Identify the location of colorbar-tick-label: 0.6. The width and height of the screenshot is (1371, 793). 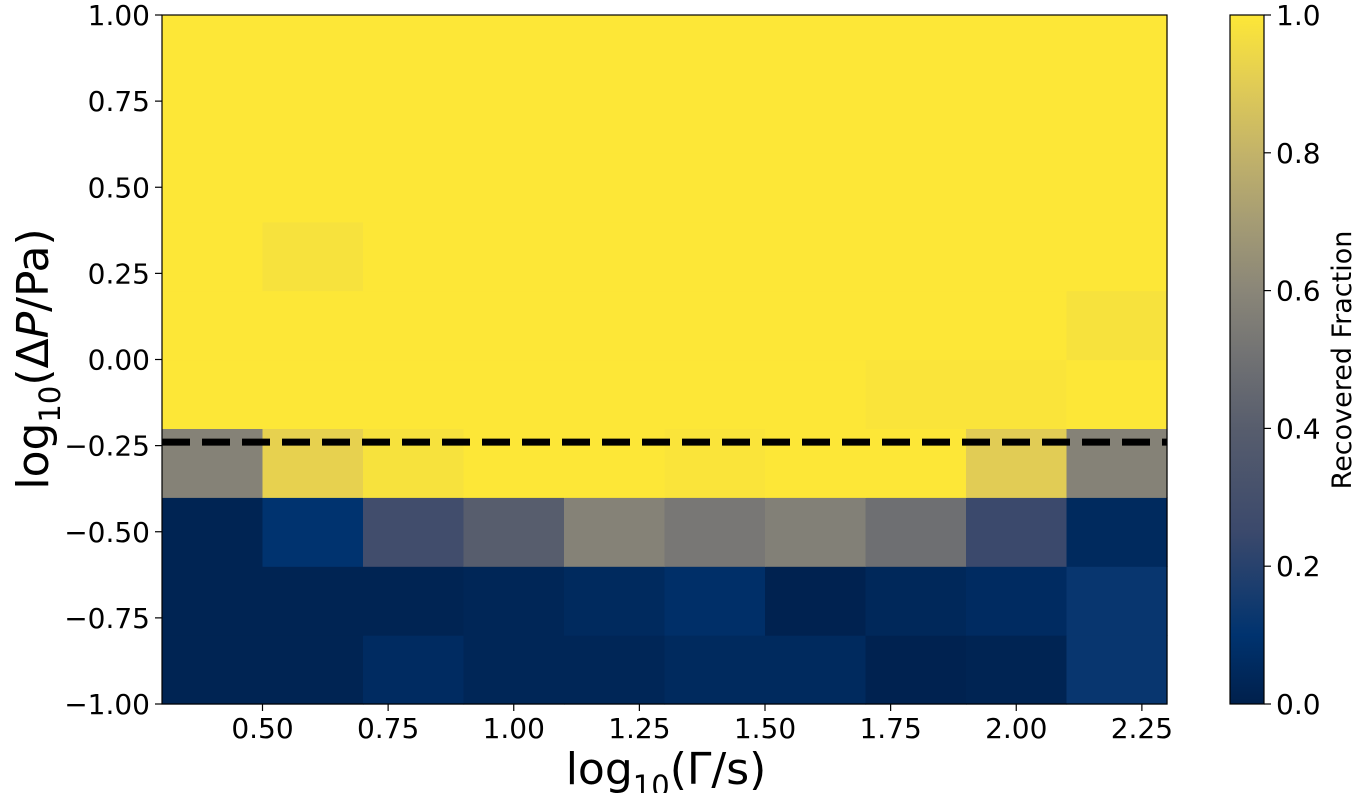
(1298, 291).